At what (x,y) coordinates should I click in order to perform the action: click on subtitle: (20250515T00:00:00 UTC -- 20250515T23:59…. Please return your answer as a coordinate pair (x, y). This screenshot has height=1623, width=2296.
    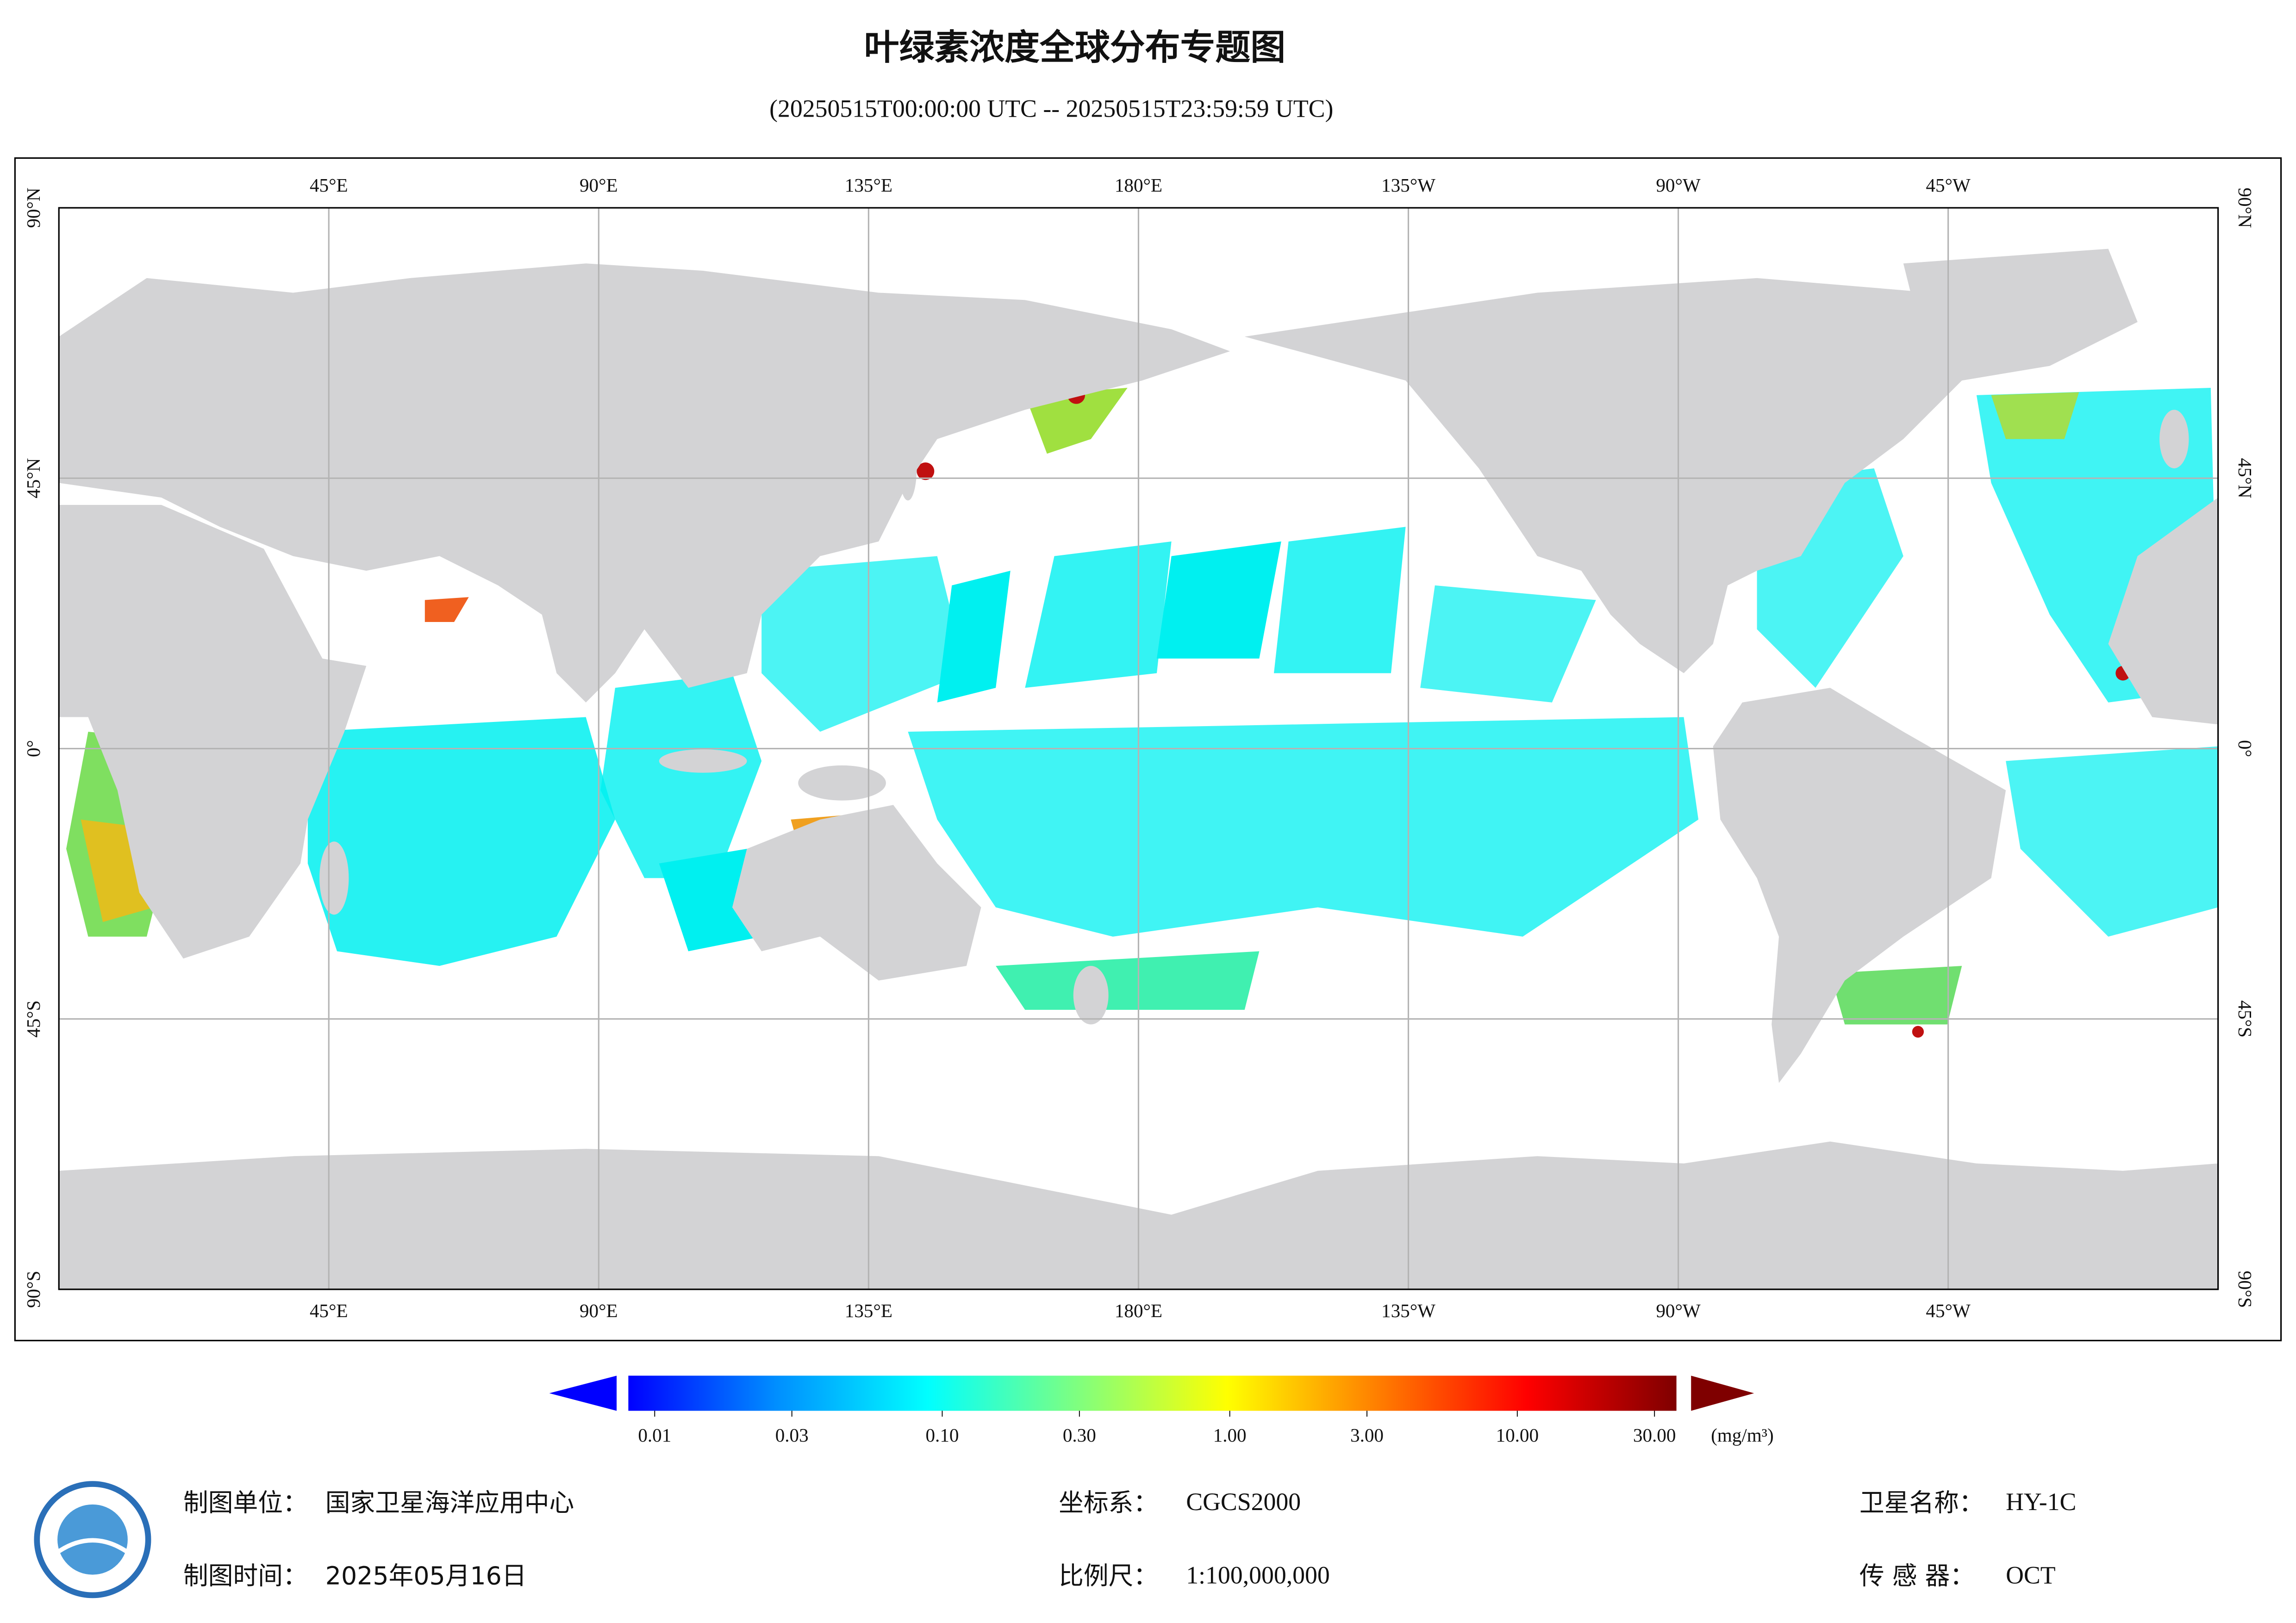
    Looking at the image, I should click on (1051, 109).